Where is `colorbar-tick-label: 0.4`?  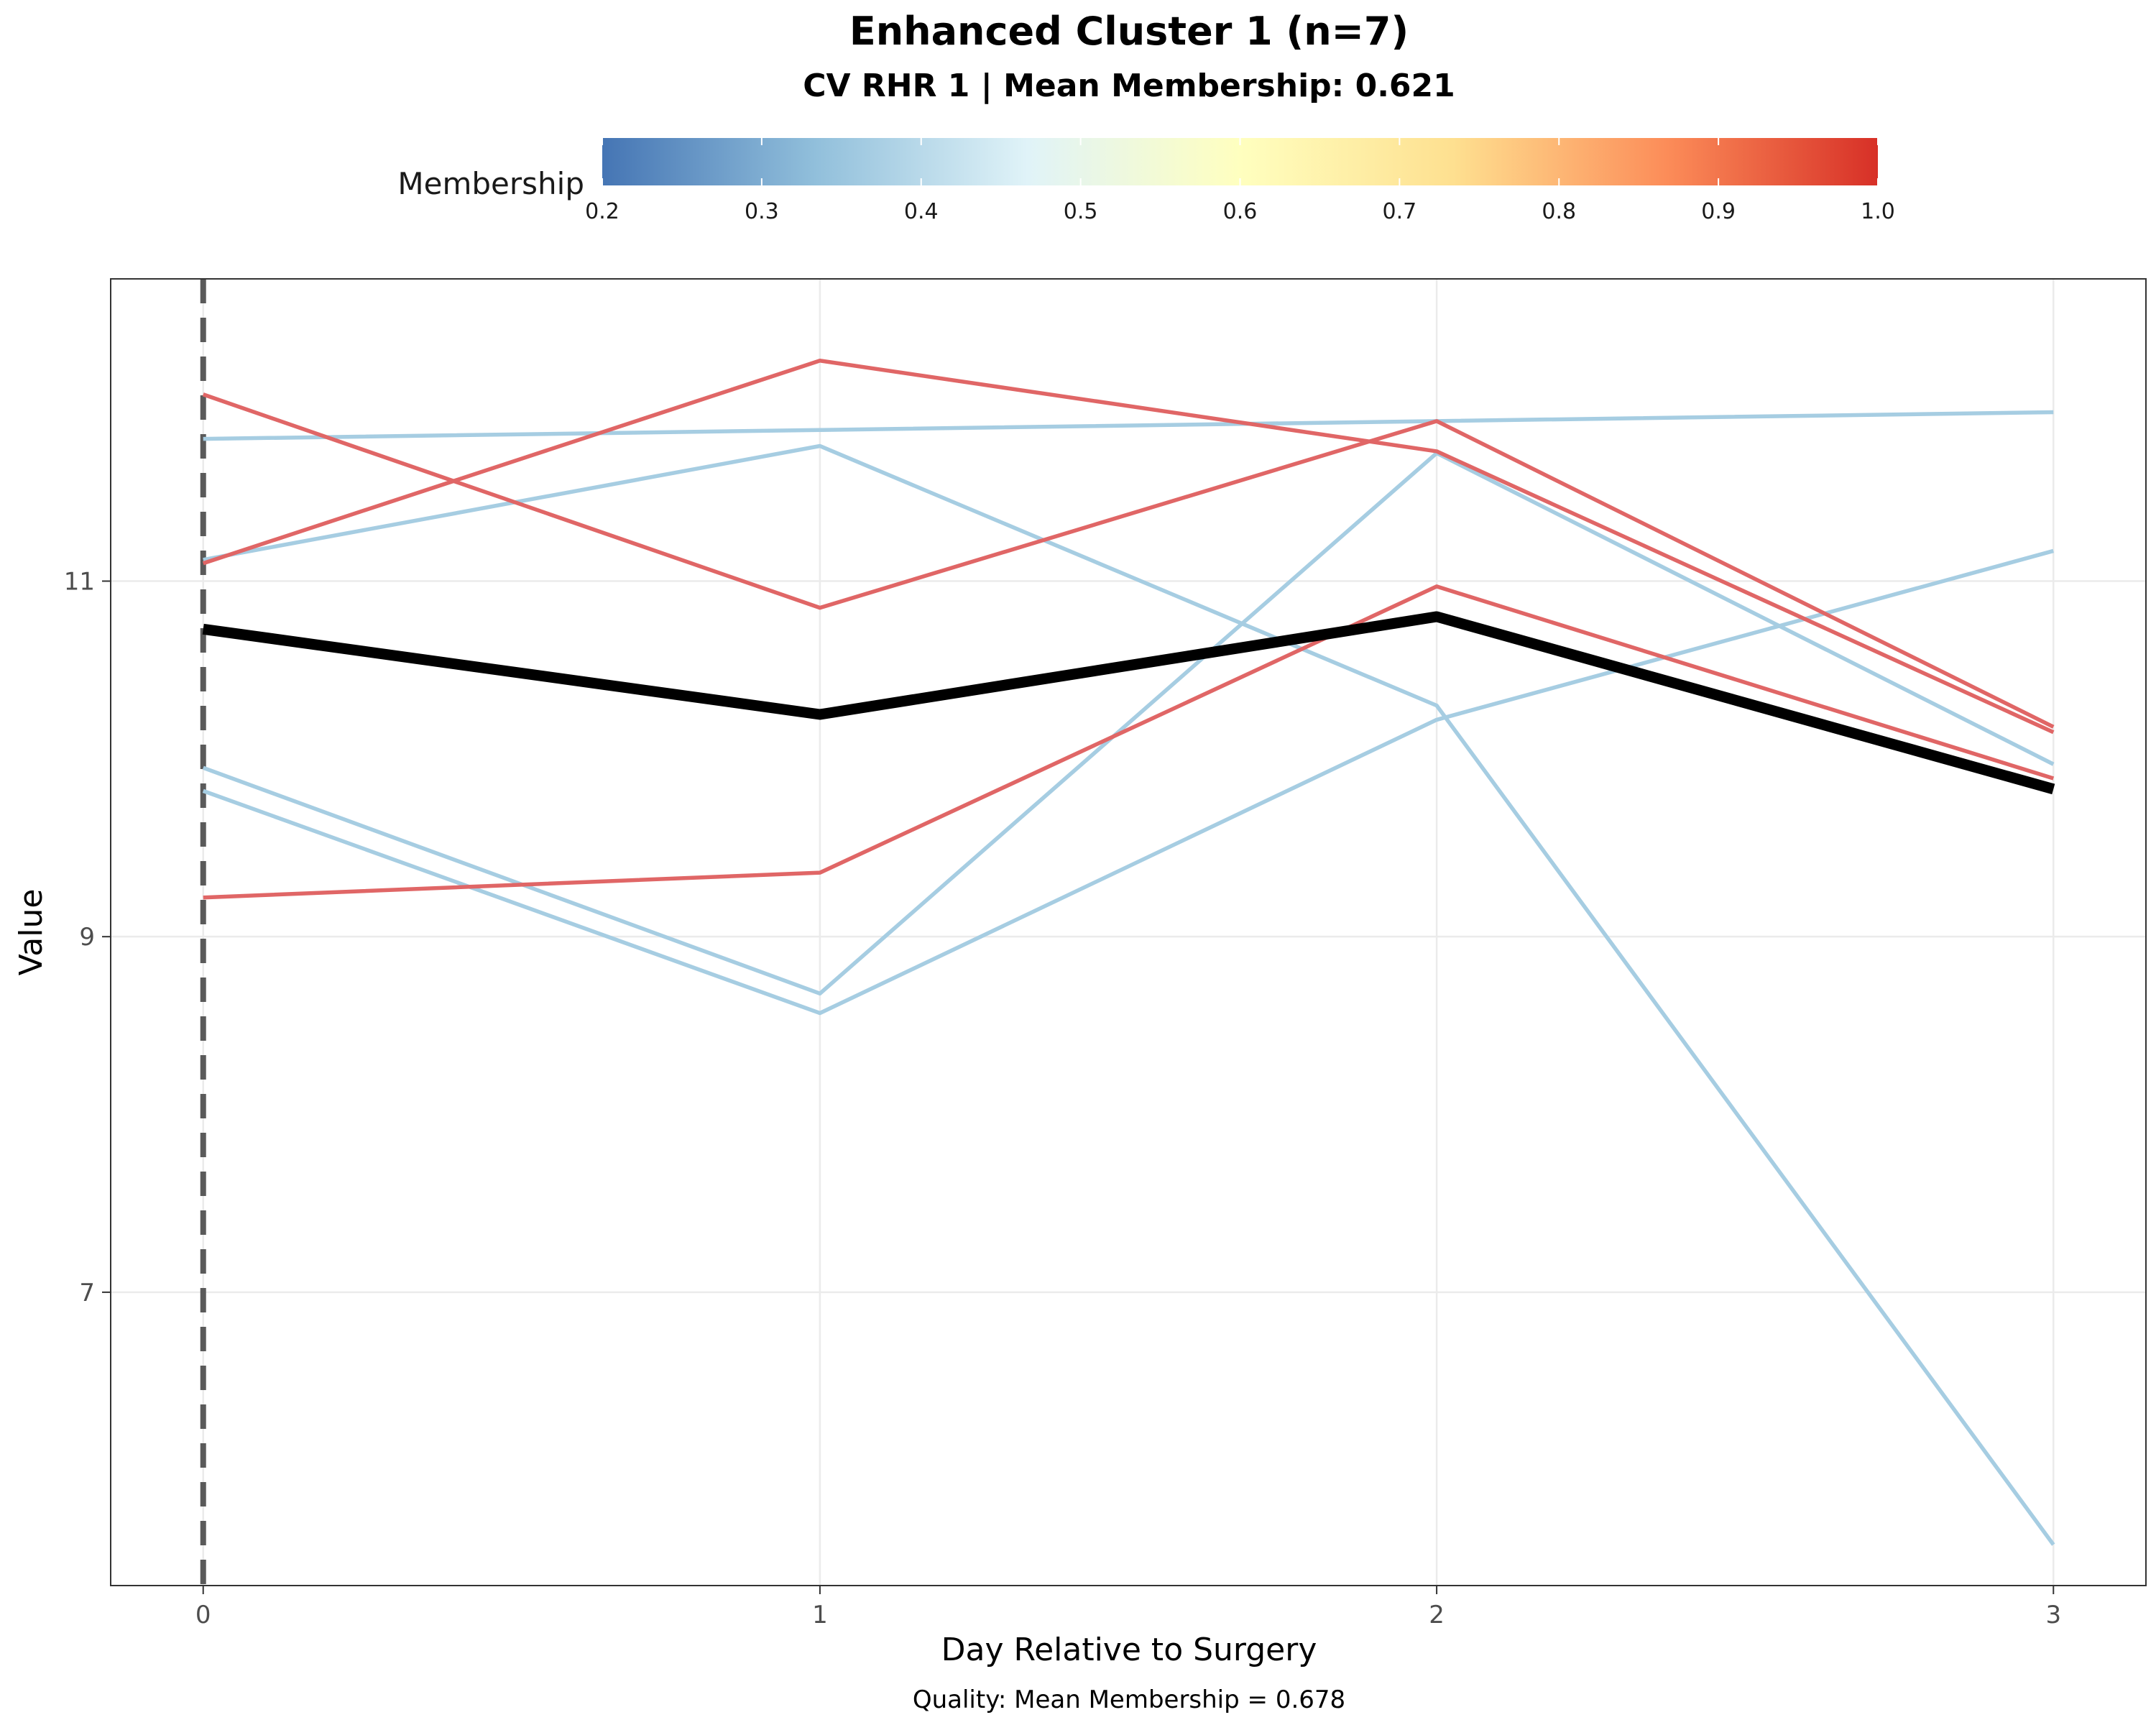 colorbar-tick-label: 0.4 is located at coordinates (921, 211).